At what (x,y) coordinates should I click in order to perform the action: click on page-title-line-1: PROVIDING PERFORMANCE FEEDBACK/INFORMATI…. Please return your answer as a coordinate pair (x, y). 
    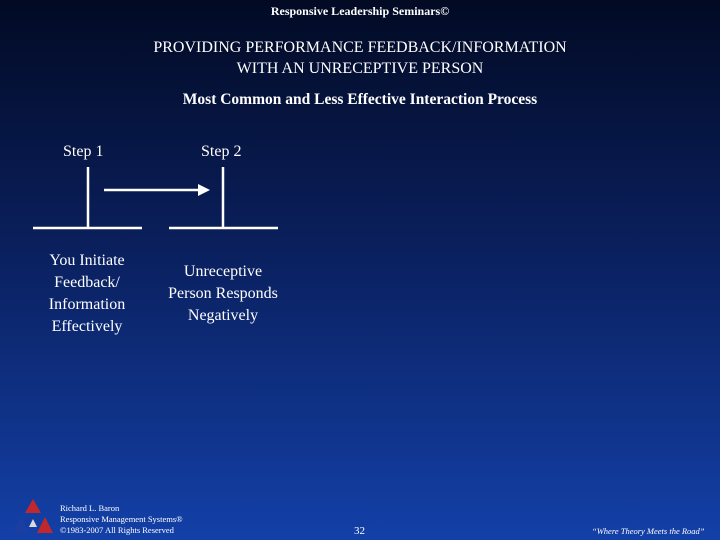
    Looking at the image, I should click on (360, 47).